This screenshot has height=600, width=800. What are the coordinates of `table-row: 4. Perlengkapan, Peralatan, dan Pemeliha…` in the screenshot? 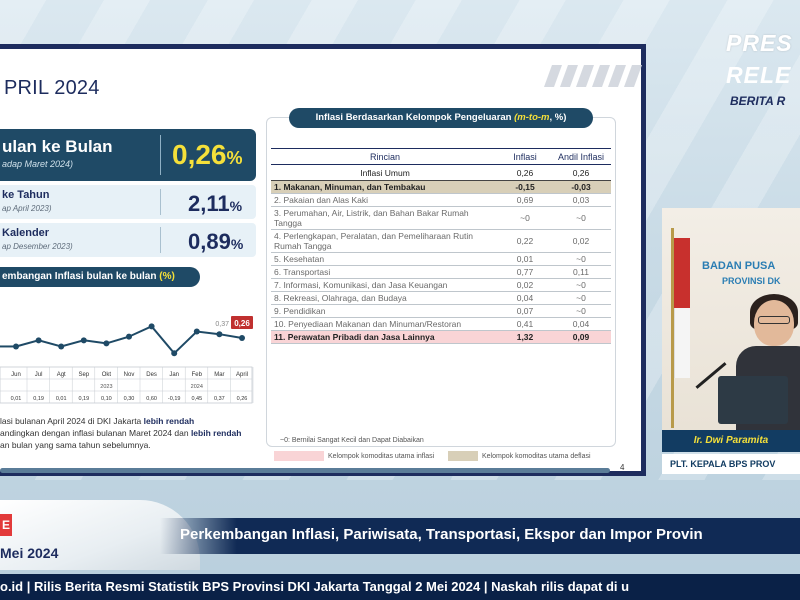 It's located at (441, 241).